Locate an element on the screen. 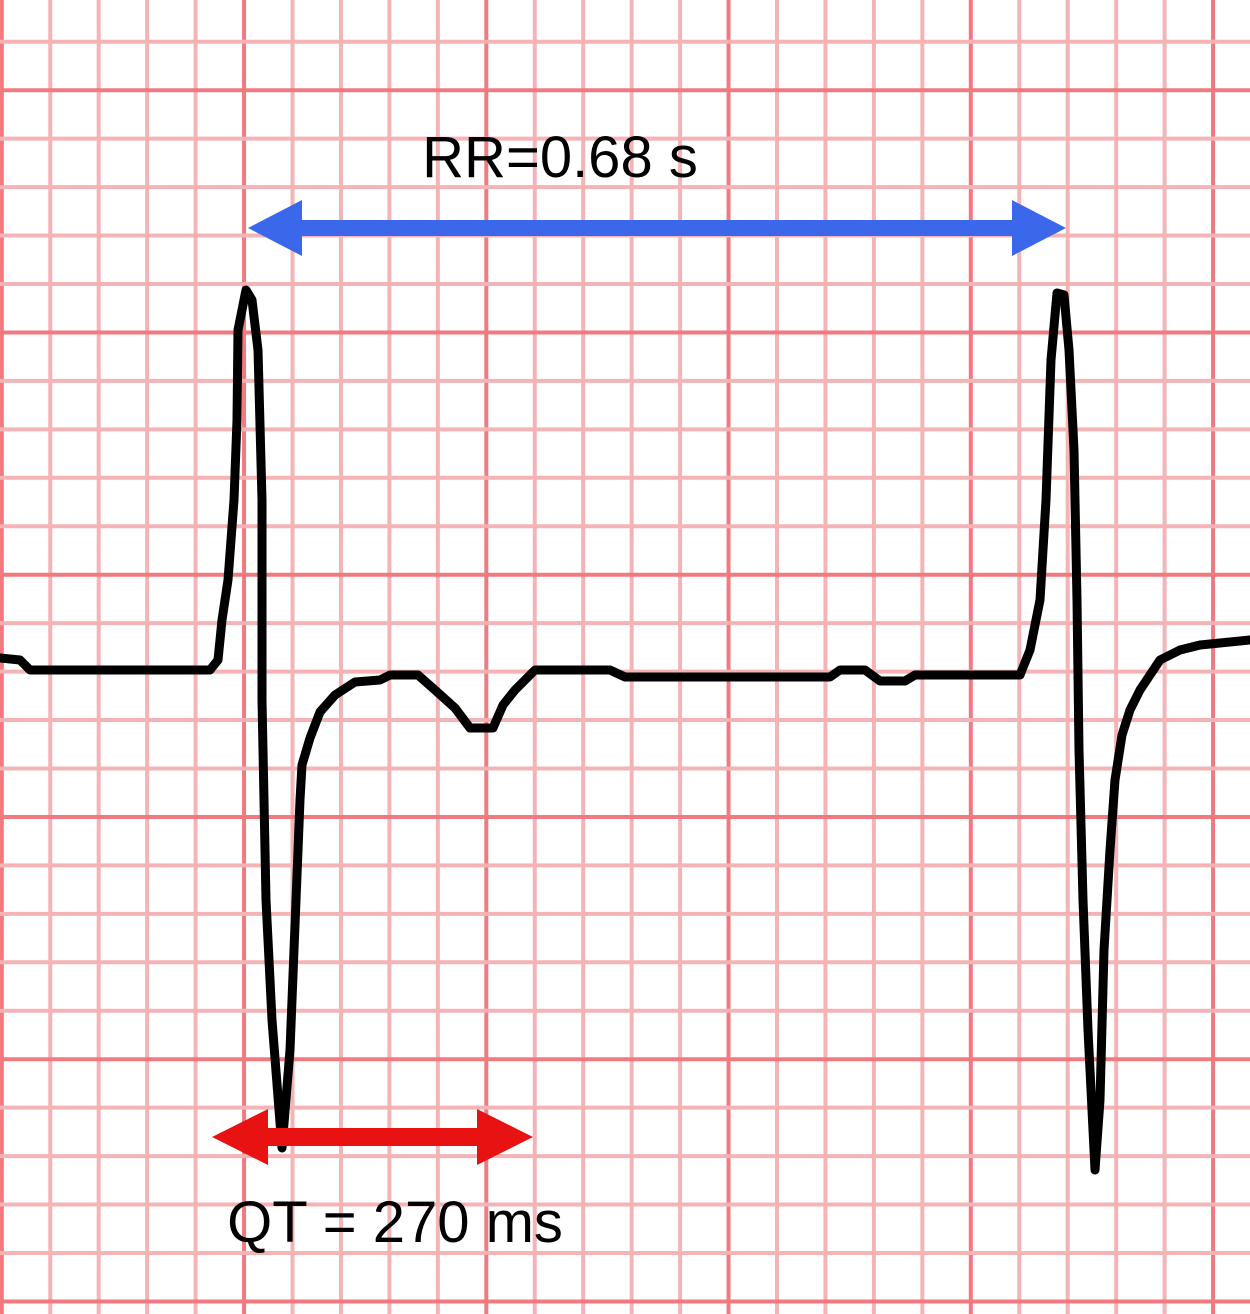 This screenshot has width=1250, height=1314. rr-arrow is located at coordinates (657, 228).